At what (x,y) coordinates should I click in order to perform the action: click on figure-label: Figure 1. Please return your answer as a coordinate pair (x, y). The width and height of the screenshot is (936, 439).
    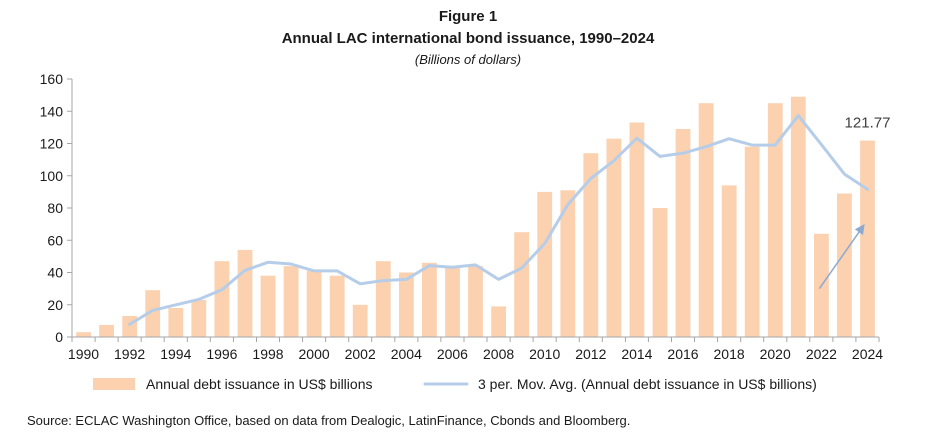
    Looking at the image, I should click on (468, 16).